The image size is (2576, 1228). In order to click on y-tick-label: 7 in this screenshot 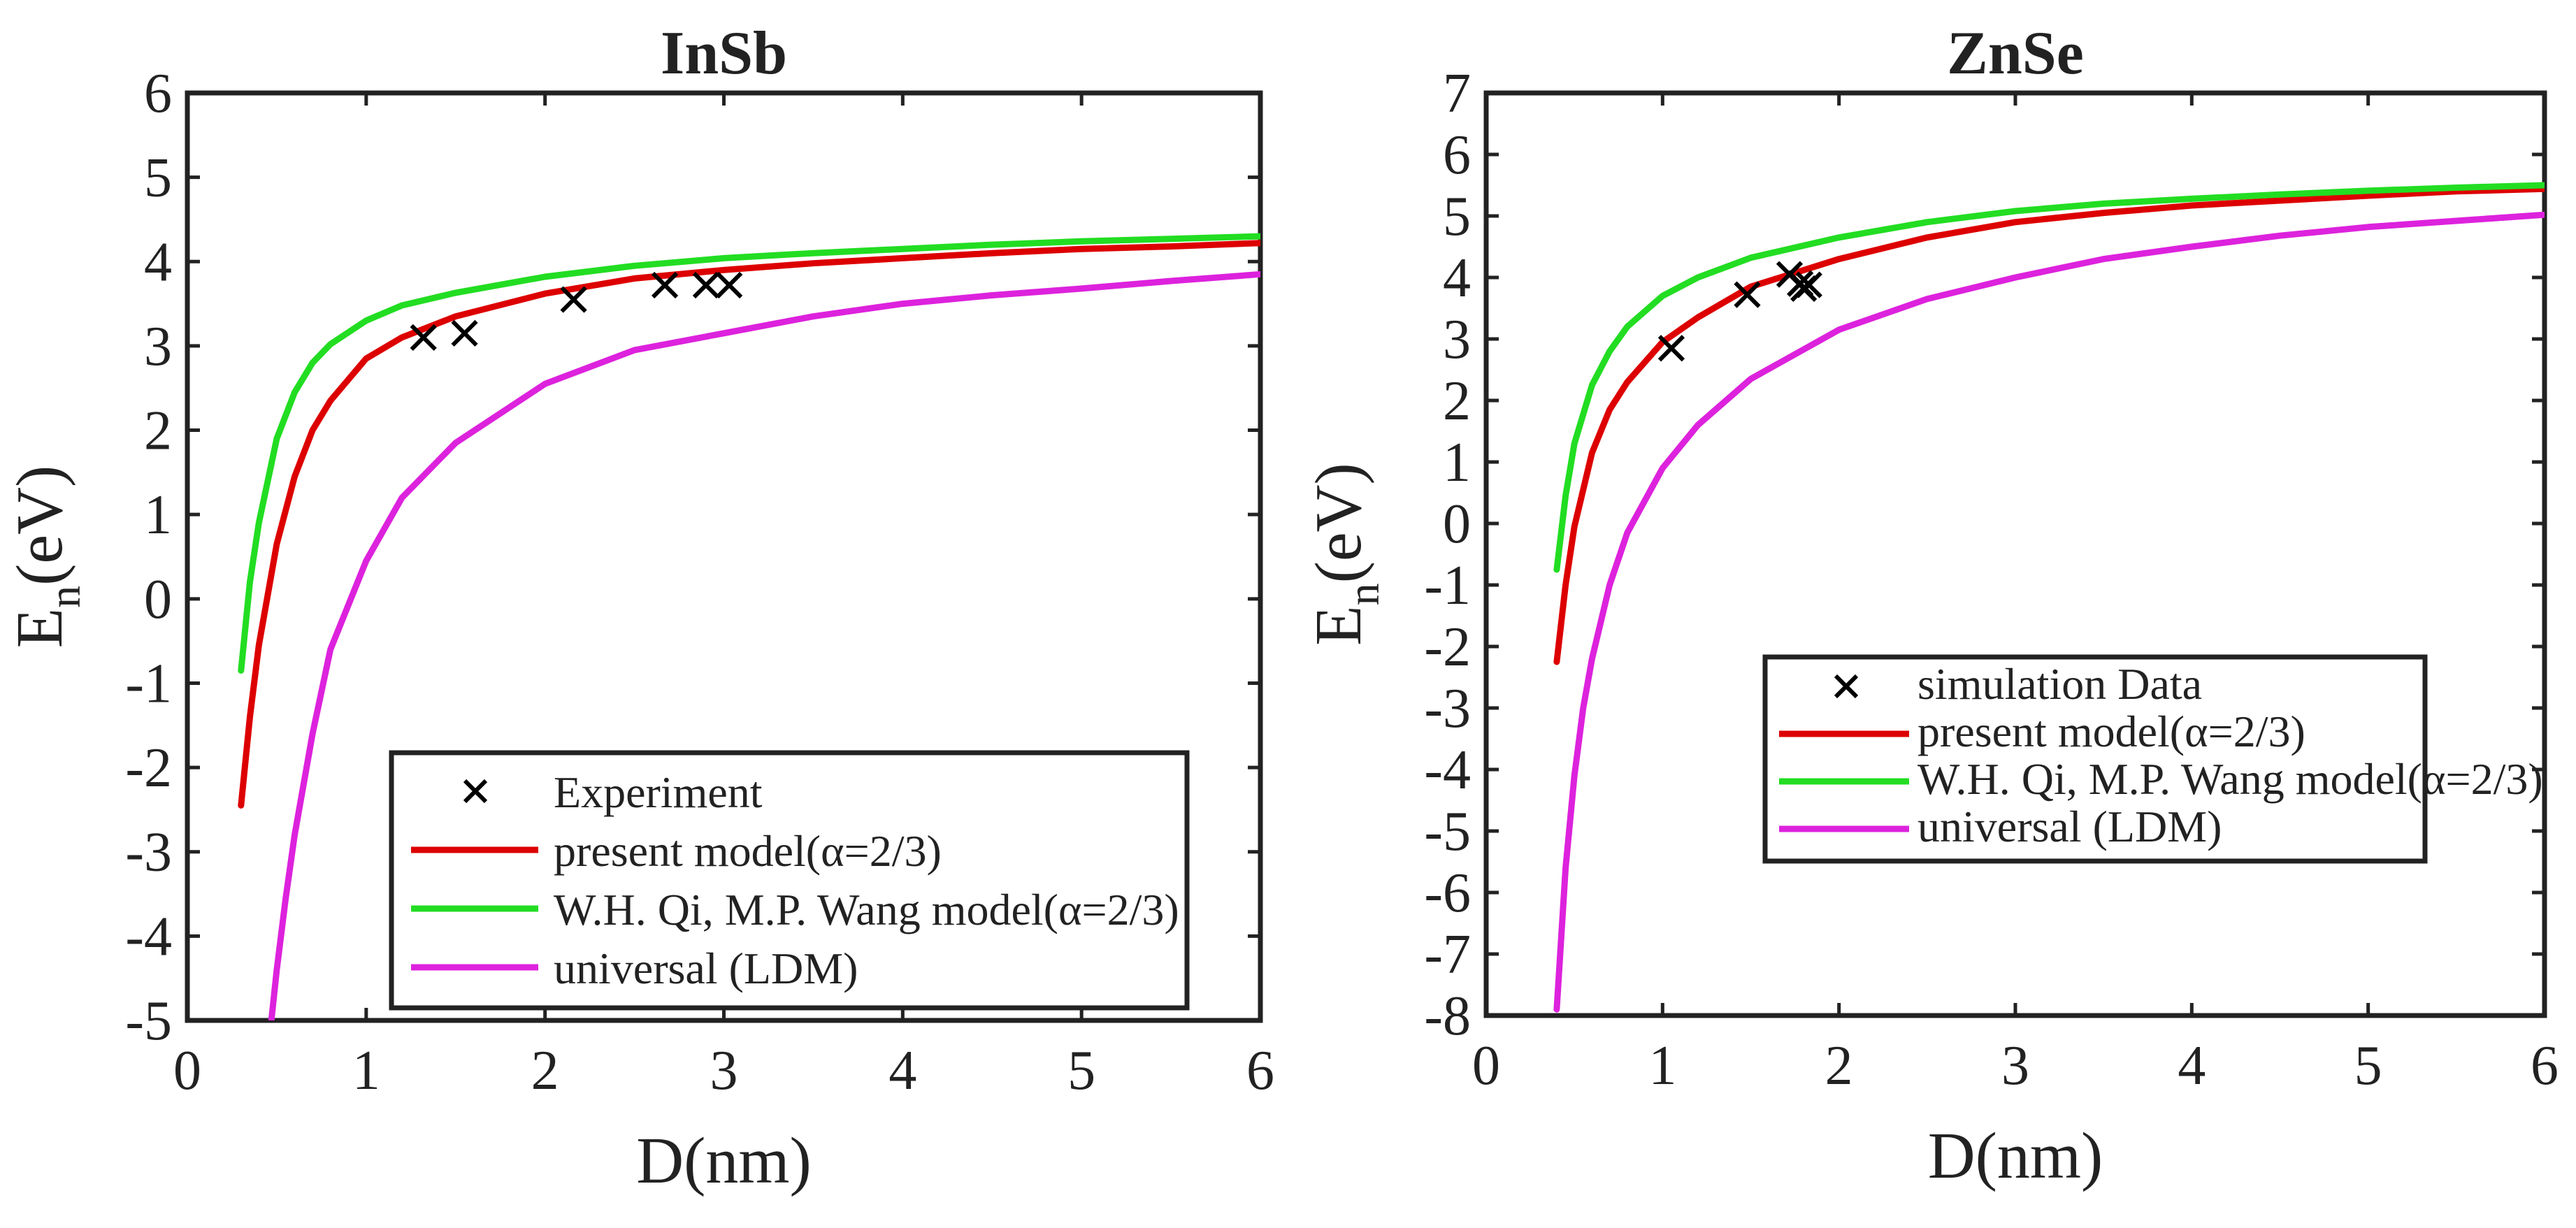, I will do `click(1457, 94)`.